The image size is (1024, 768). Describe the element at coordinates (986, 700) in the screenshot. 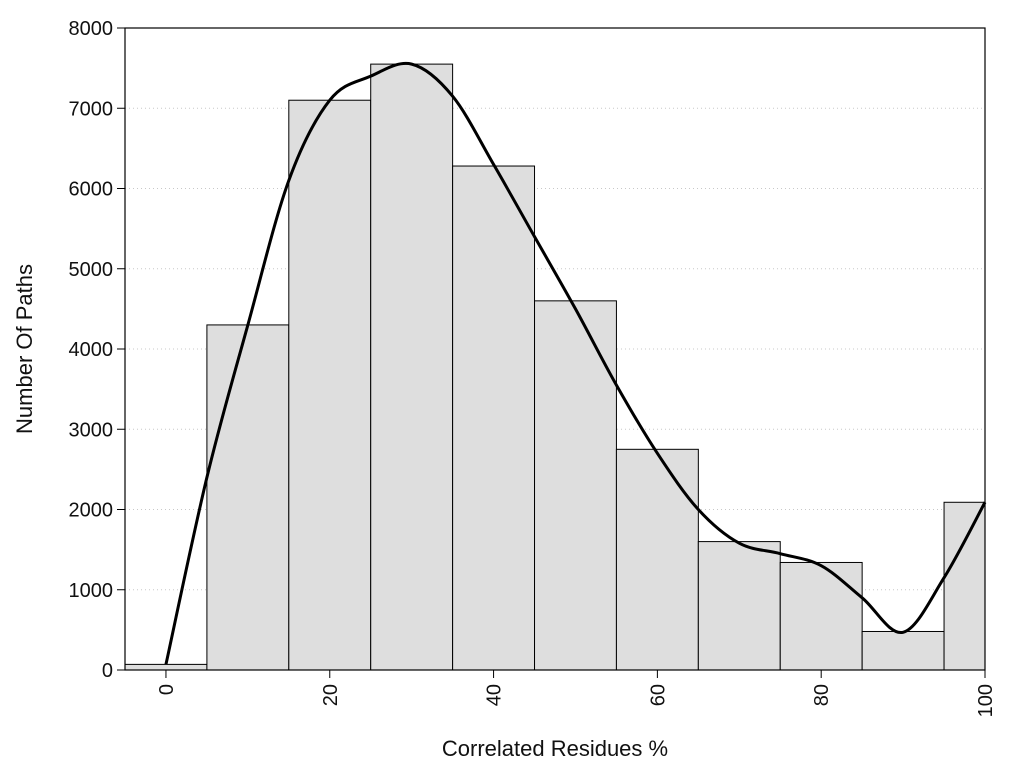

I see `x-tick-label: 100` at that location.